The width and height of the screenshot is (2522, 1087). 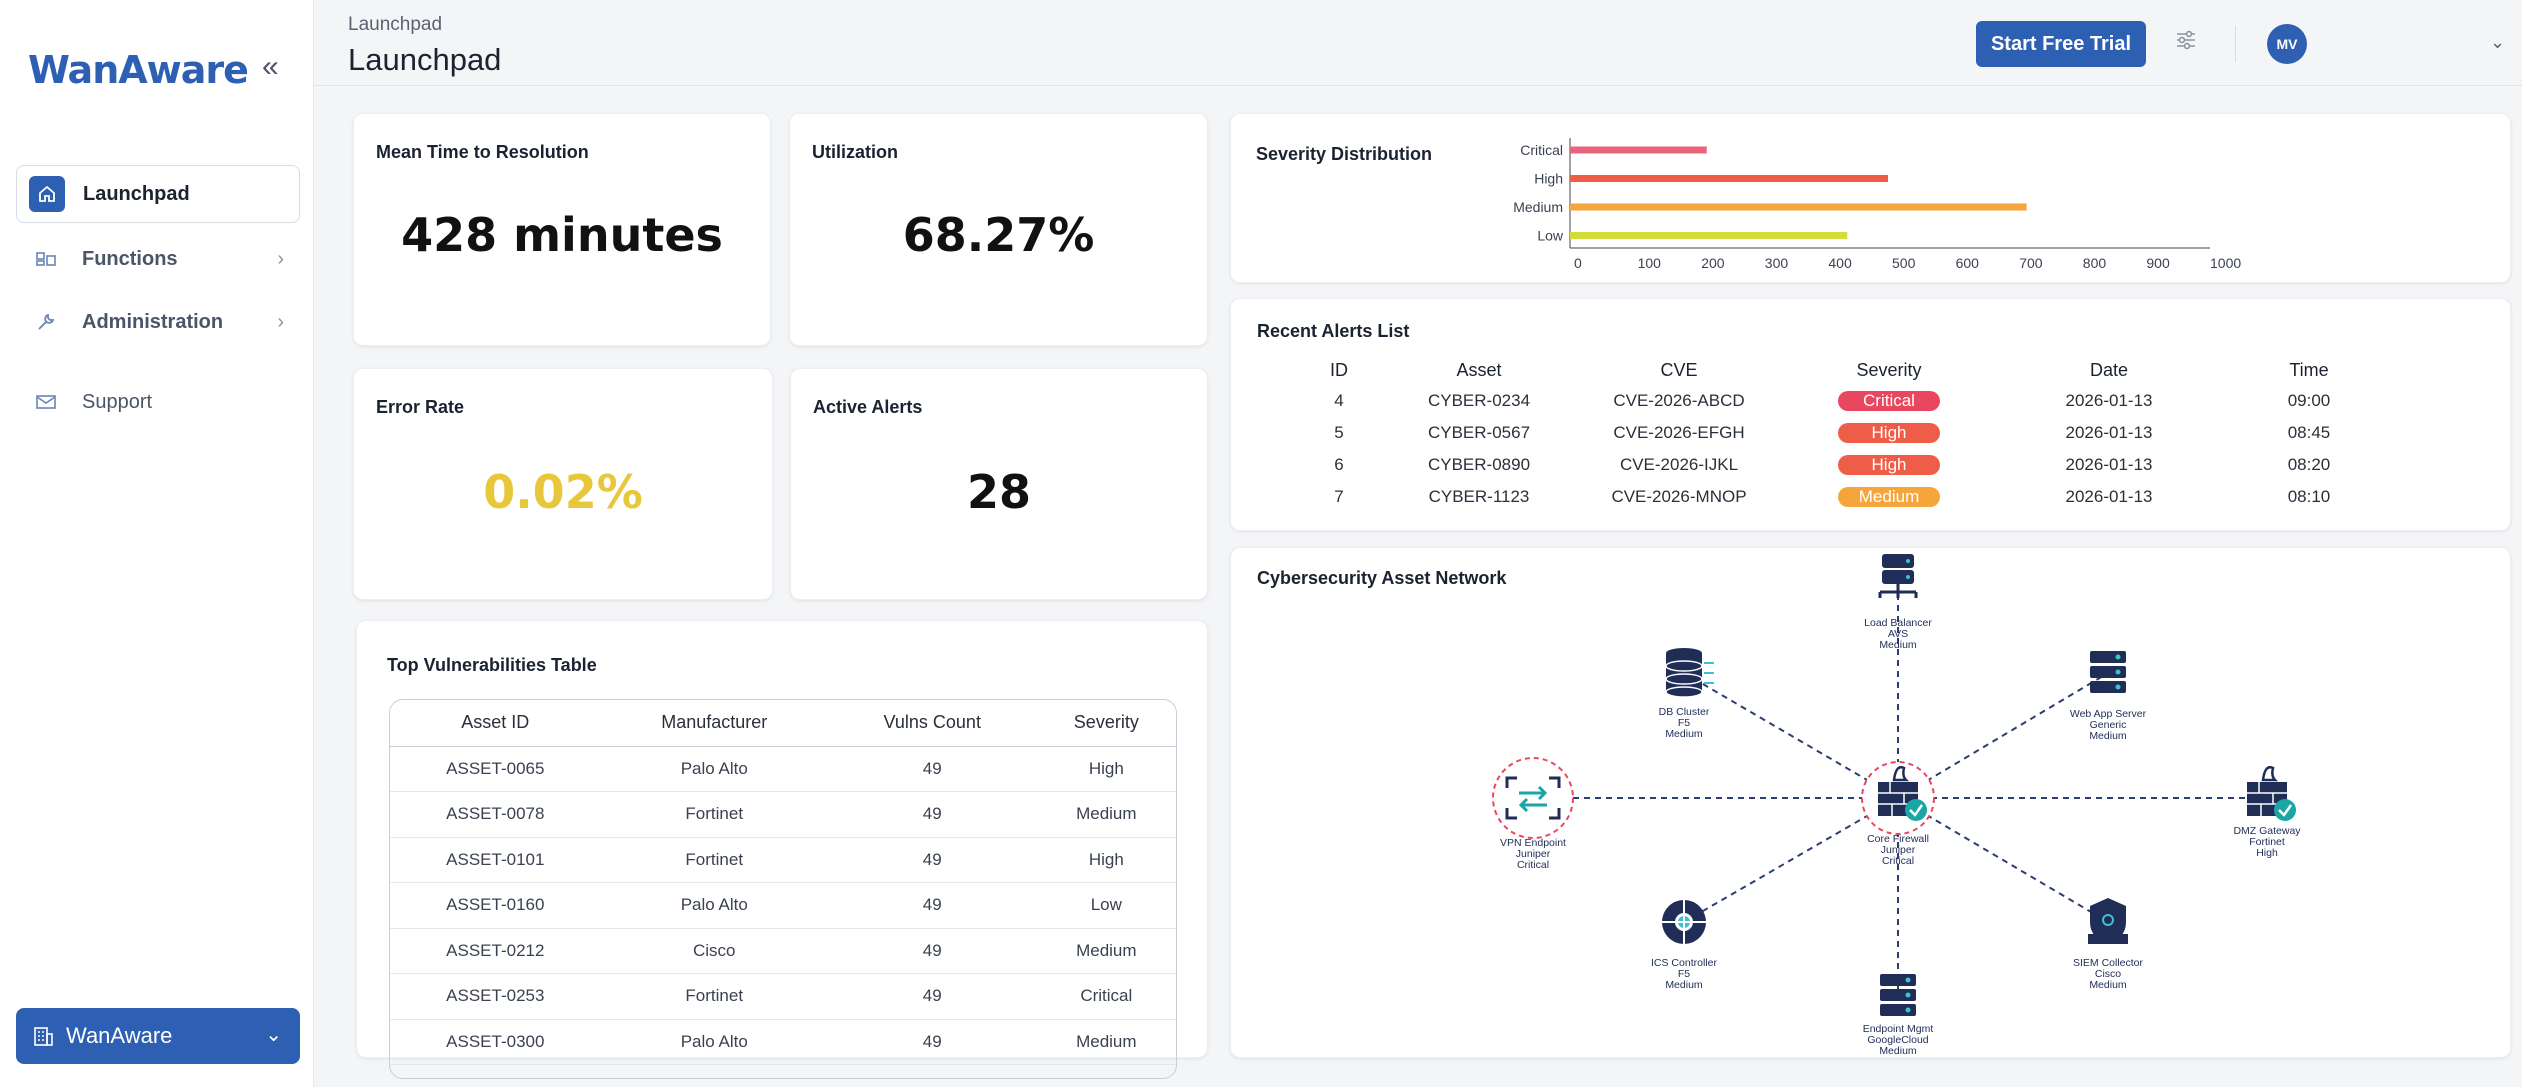 What do you see at coordinates (1538, 207) in the screenshot?
I see `category-label: Medium` at bounding box center [1538, 207].